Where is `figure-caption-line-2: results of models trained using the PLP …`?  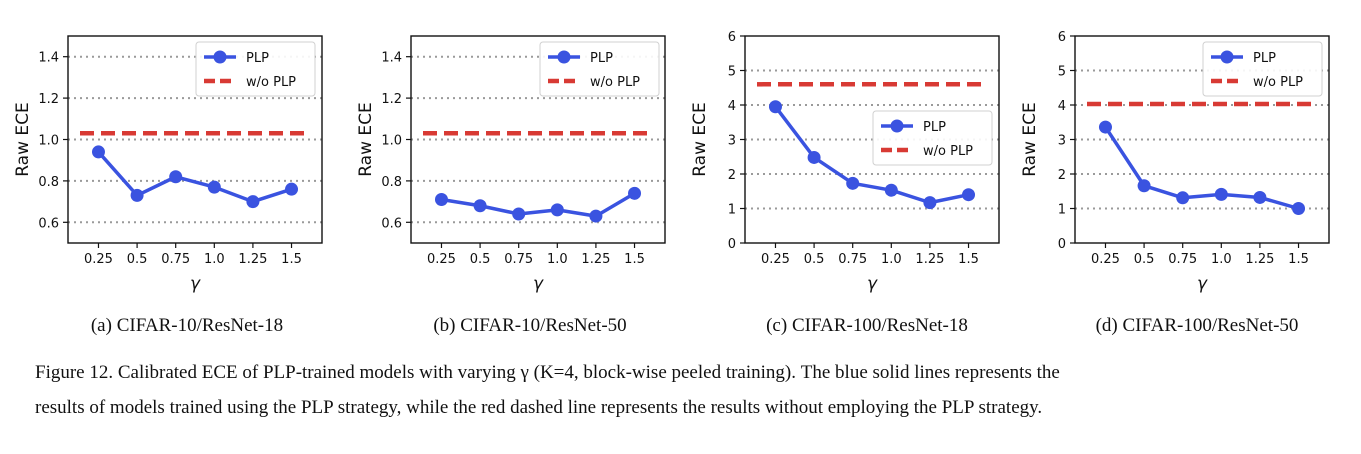
figure-caption-line-2: results of models trained using the PLP … is located at coordinates (539, 407).